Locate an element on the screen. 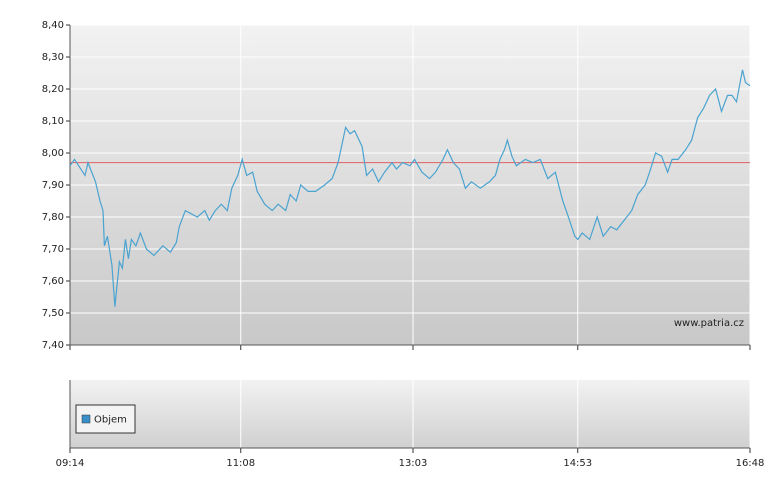 The height and width of the screenshot is (490, 780). y-tick-label: 7,40 is located at coordinates (53, 345).